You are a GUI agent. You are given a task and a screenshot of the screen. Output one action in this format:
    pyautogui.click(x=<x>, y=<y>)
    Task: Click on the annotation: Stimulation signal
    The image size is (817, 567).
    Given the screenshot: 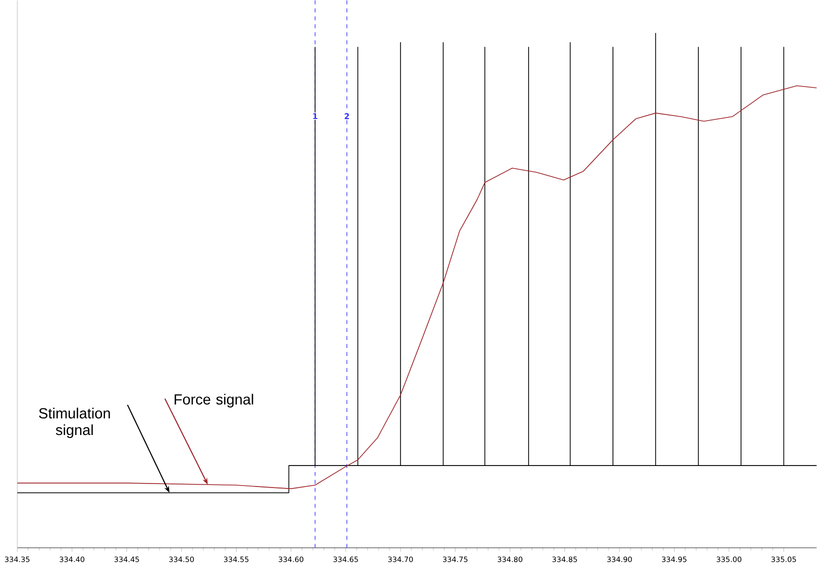 What is the action you would take?
    pyautogui.click(x=74, y=423)
    